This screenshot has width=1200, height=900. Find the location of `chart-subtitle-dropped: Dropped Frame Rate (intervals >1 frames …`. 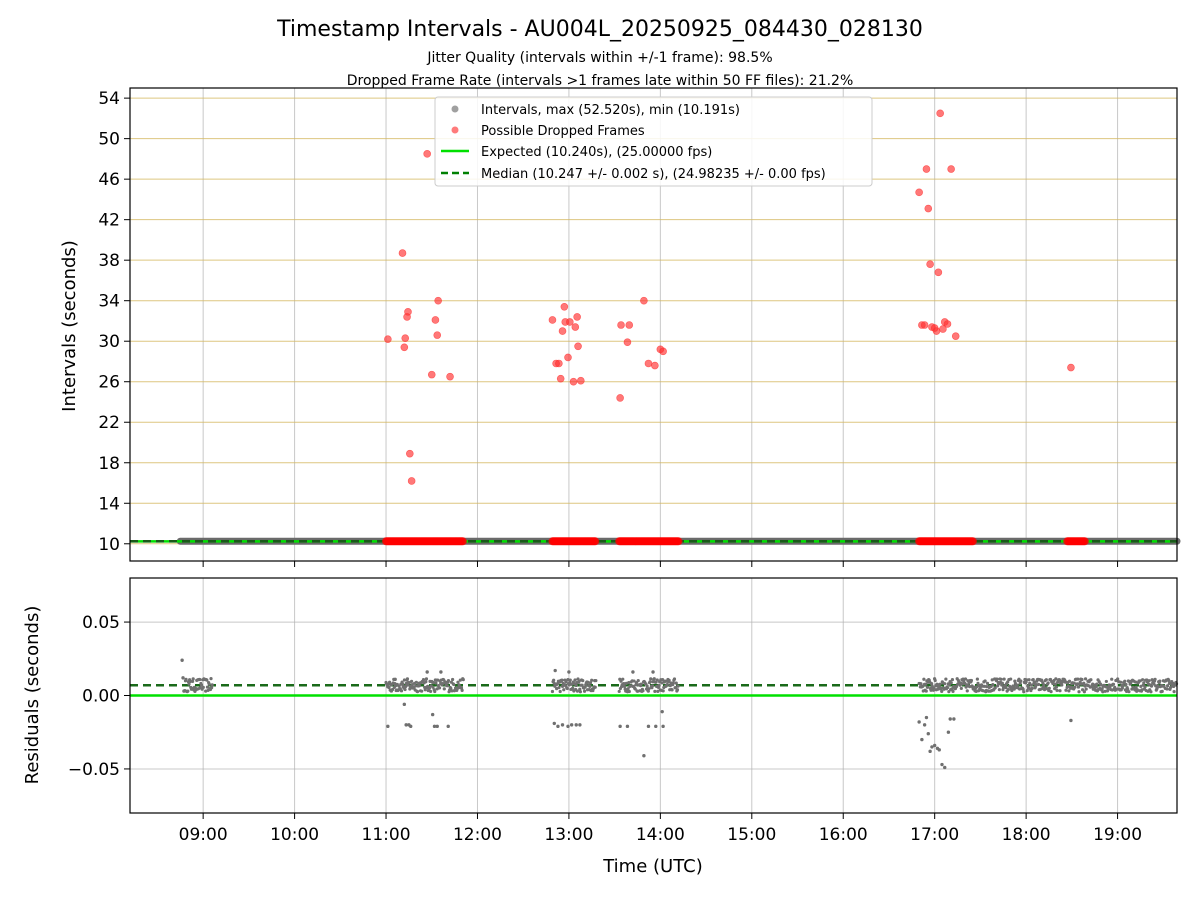

chart-subtitle-dropped: Dropped Frame Rate (intervals >1 frames … is located at coordinates (600, 81).